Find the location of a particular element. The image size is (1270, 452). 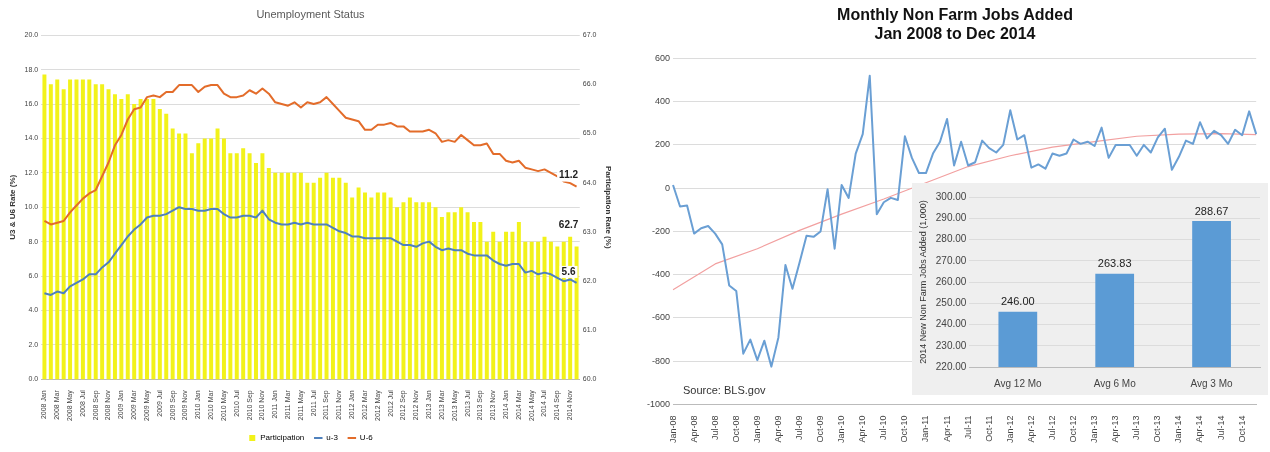

x-tick-label: Jul-12 is located at coordinates (1051, 427).